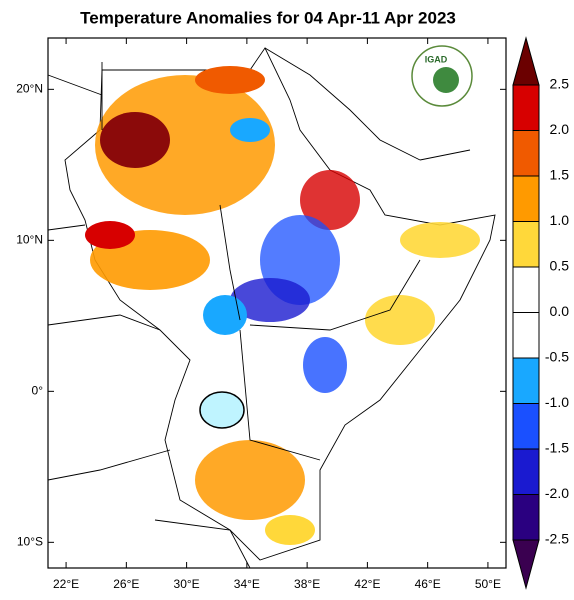  Describe the element at coordinates (557, 448) in the screenshot. I see `colorbar-label: -1.5` at that location.